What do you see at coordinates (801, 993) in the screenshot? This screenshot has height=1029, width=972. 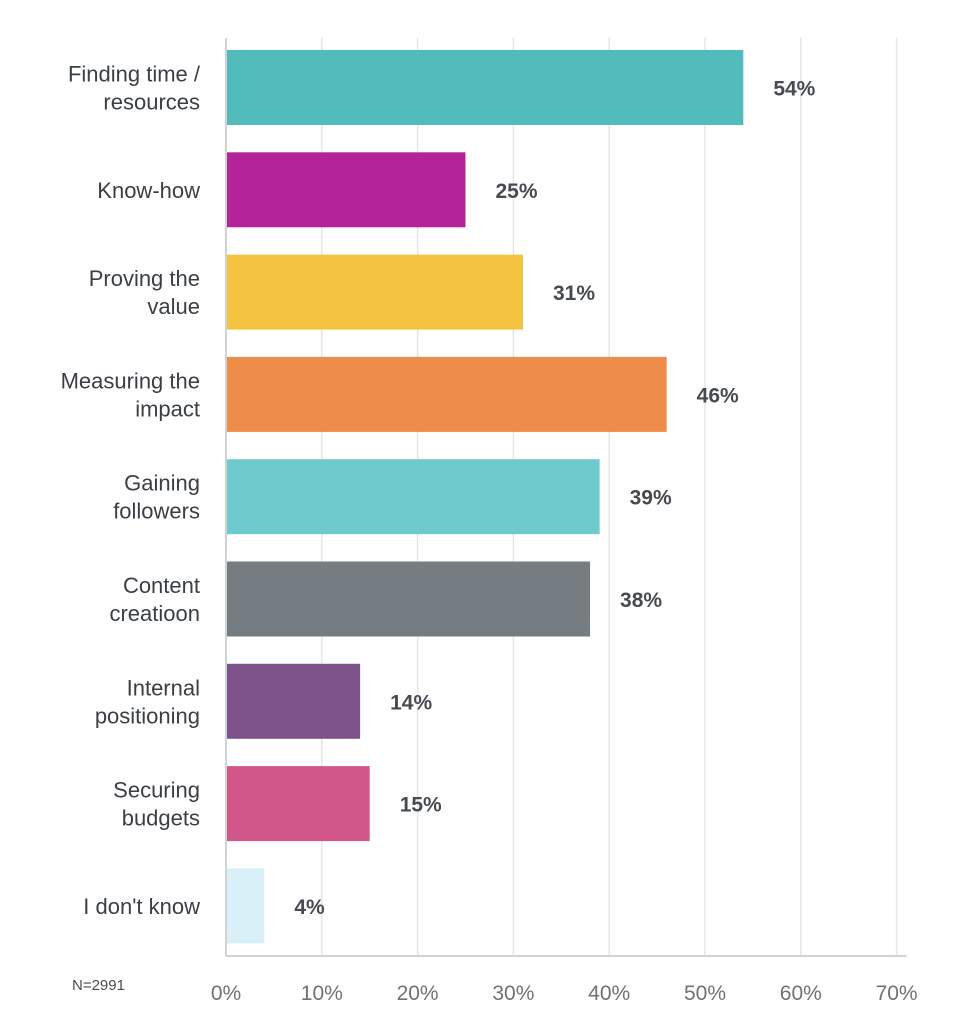 I see `x-tick-label: 60%` at bounding box center [801, 993].